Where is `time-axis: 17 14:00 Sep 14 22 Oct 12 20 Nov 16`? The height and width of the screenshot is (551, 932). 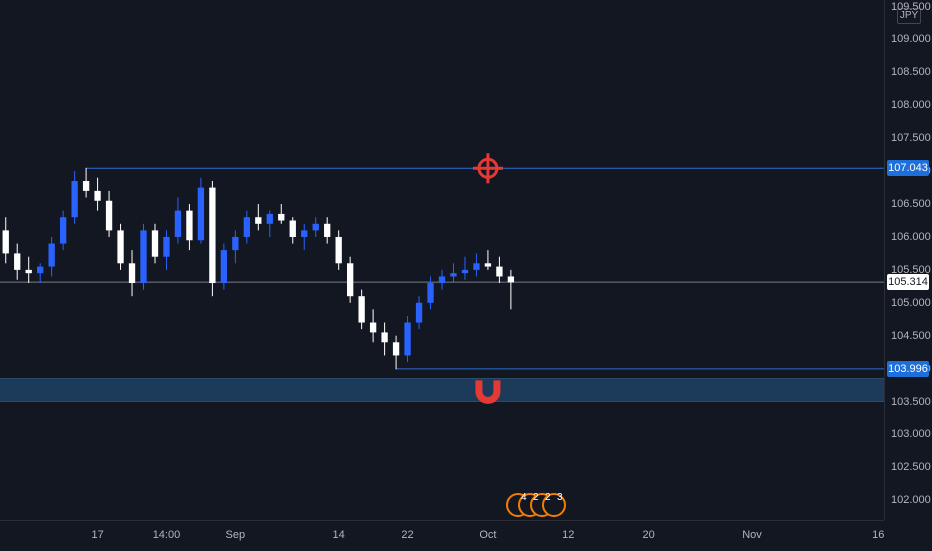 time-axis: 17 14:00 Sep 14 22 Oct 12 20 Nov 16 is located at coordinates (442, 535).